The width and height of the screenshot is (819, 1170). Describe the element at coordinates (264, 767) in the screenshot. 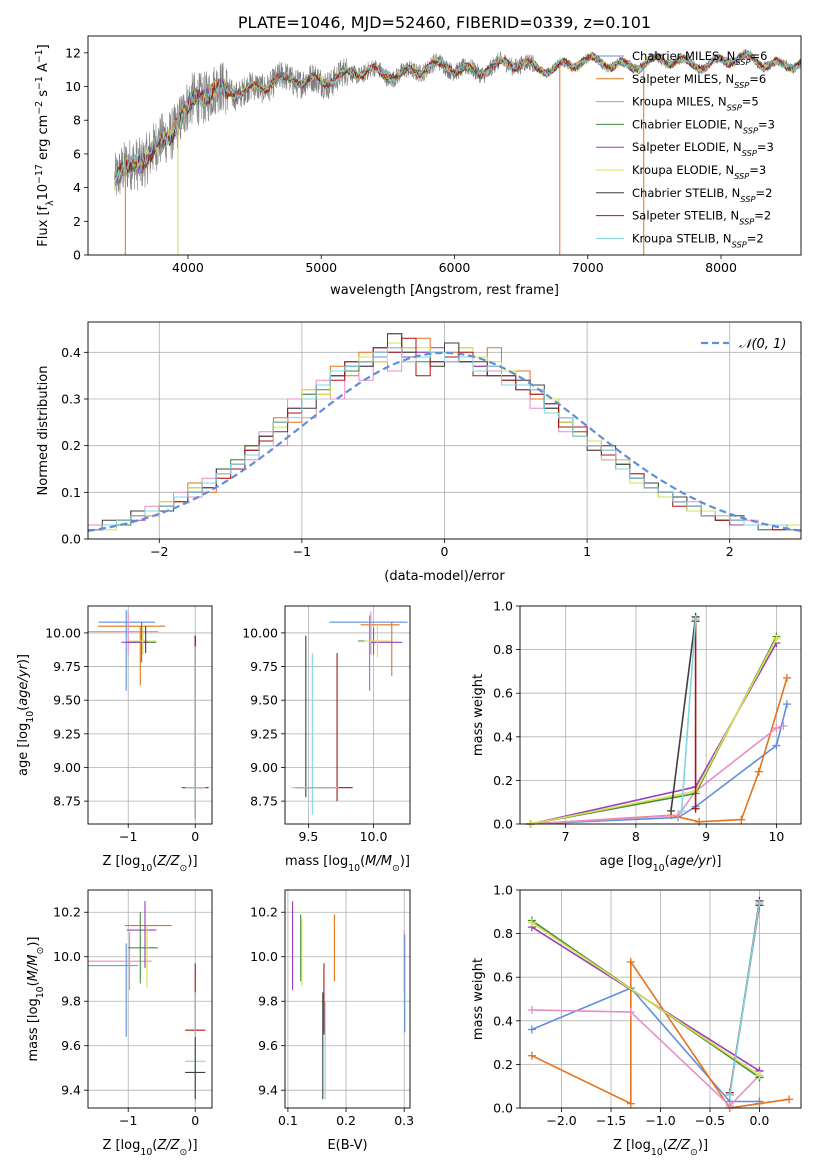

I see `y-tick-label: 9.00` at that location.